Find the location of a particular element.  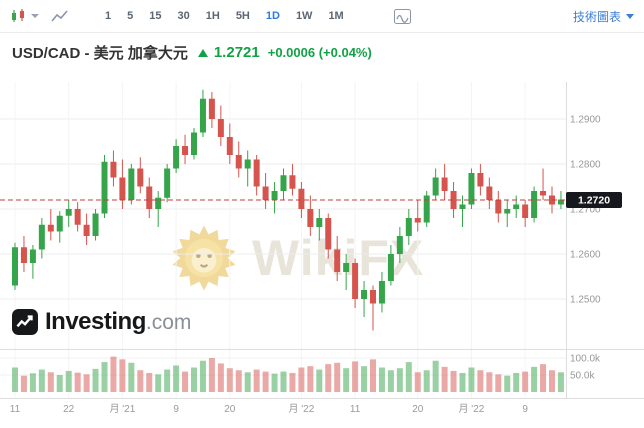

price-axis-label: 1.2800 is located at coordinates (585, 165).